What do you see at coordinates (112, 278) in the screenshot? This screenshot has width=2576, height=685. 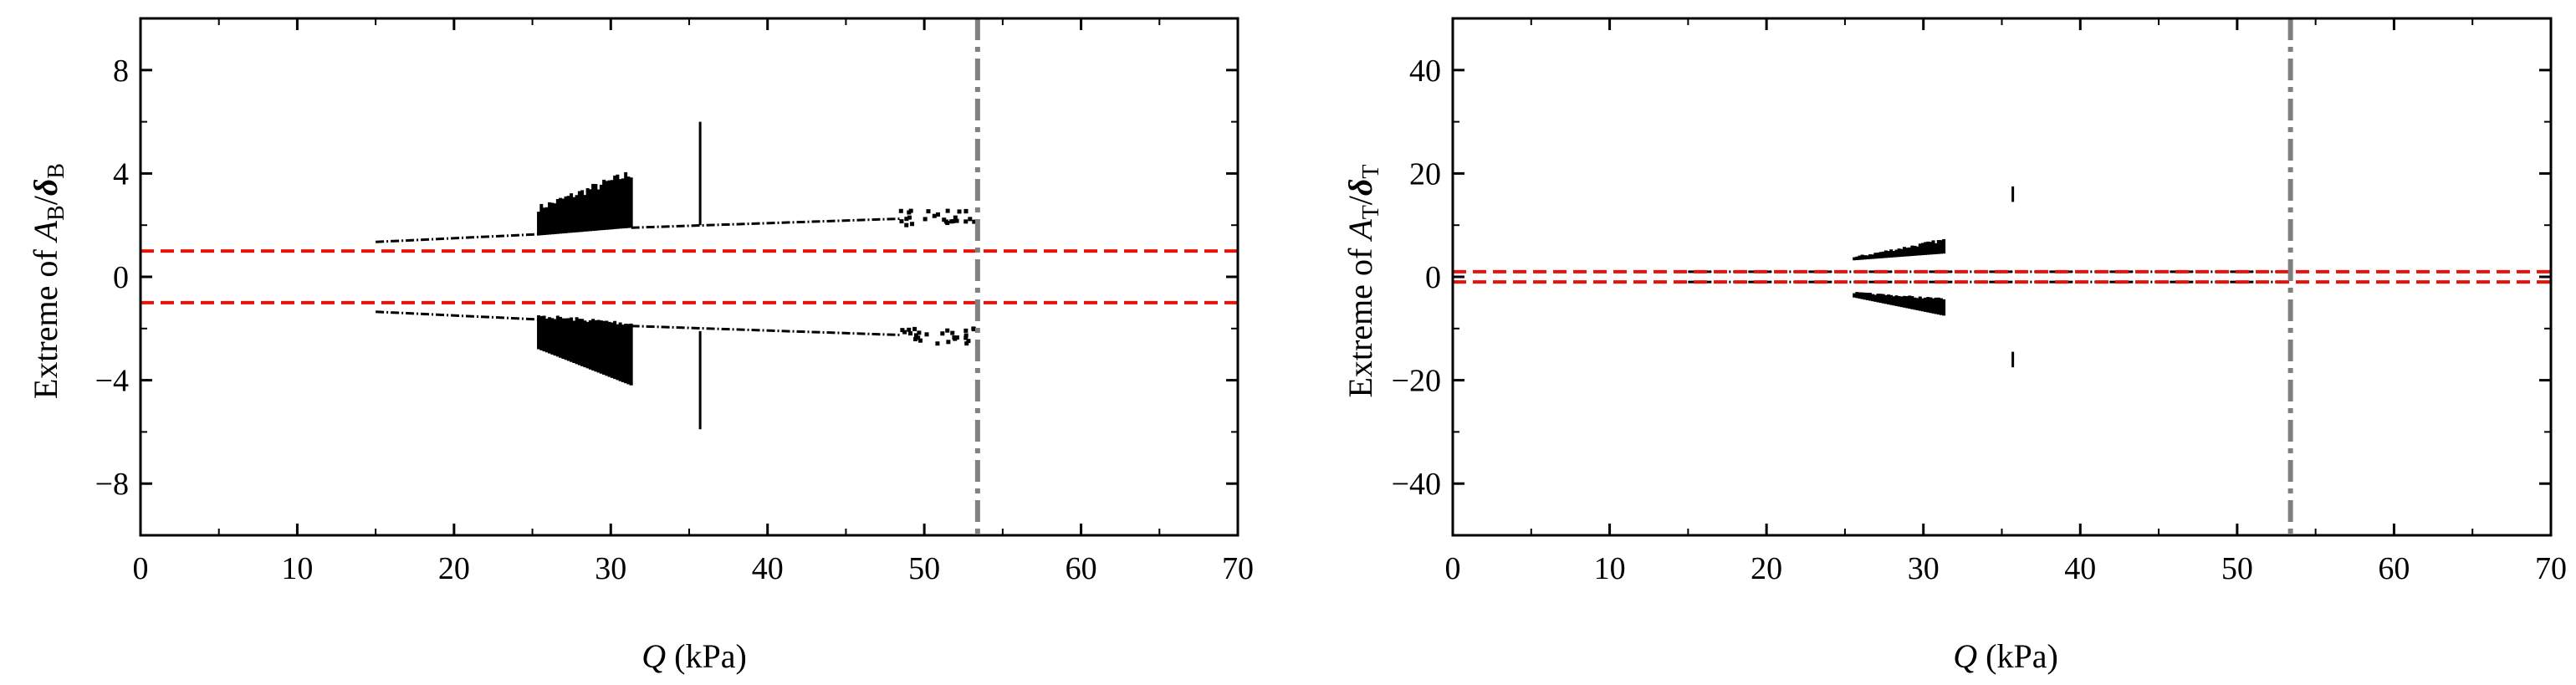 I see `y-tick-labels: −8 −4 0 4 8` at bounding box center [112, 278].